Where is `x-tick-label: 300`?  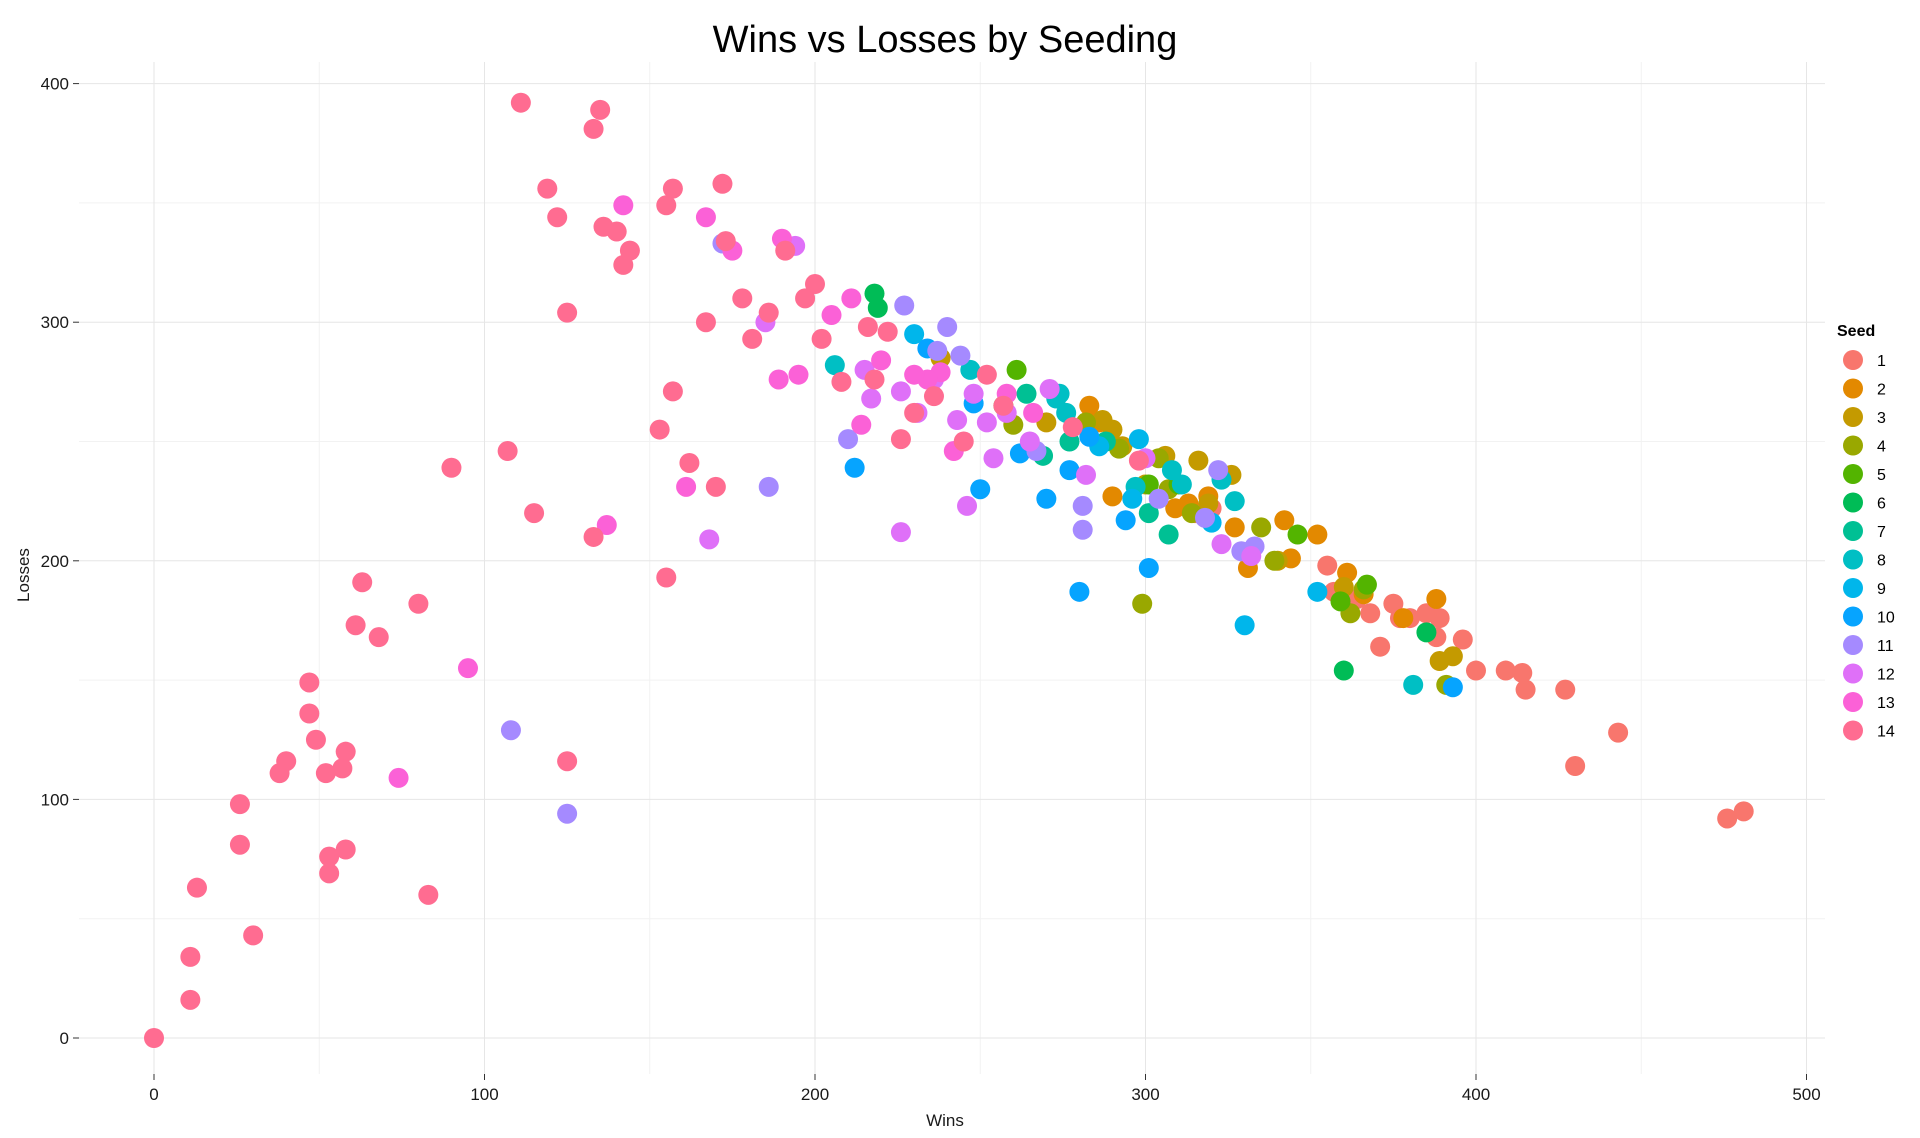
x-tick-label: 300 is located at coordinates (1145, 1094).